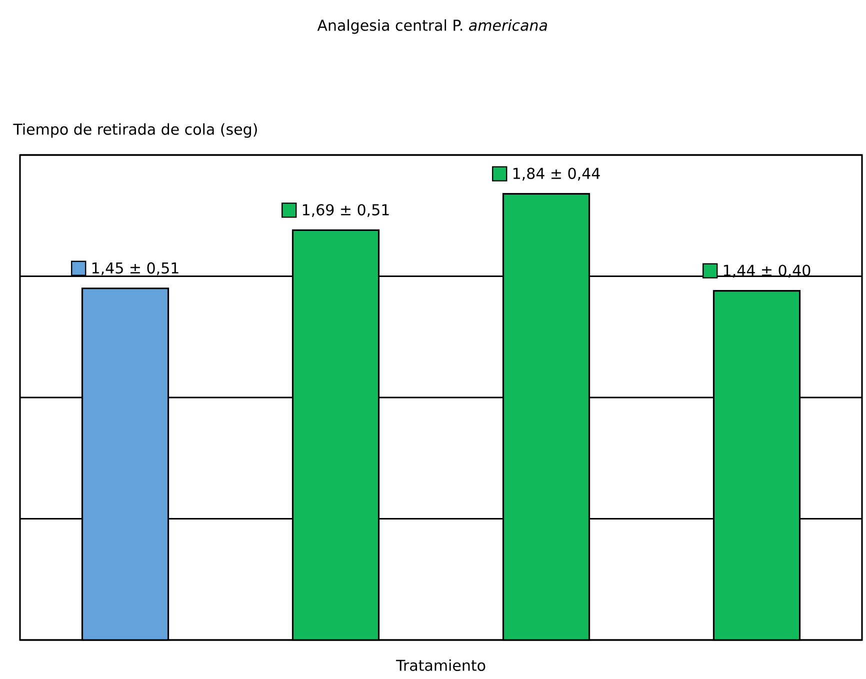  Describe the element at coordinates (556, 174) in the screenshot. I see `data-label: 1,84 ± 0,44` at that location.